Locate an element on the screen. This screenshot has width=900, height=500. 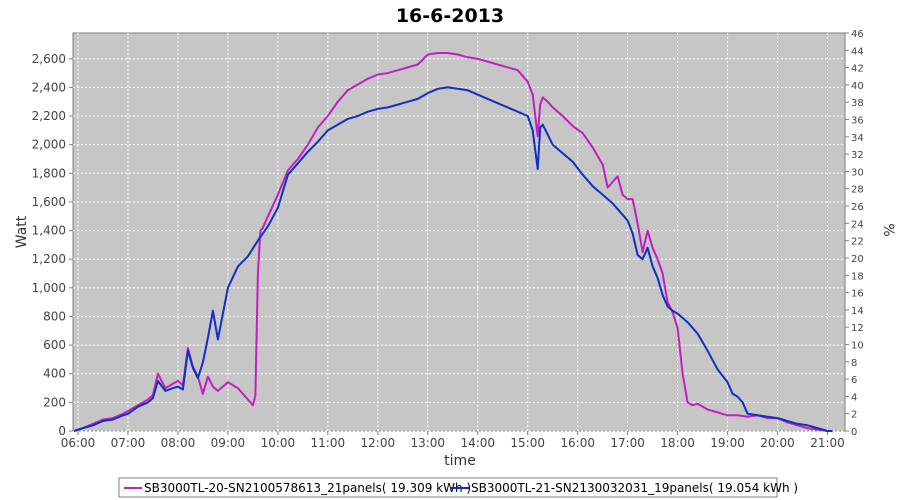
y-tick-label: 1,000 is located at coordinates (49, 288).